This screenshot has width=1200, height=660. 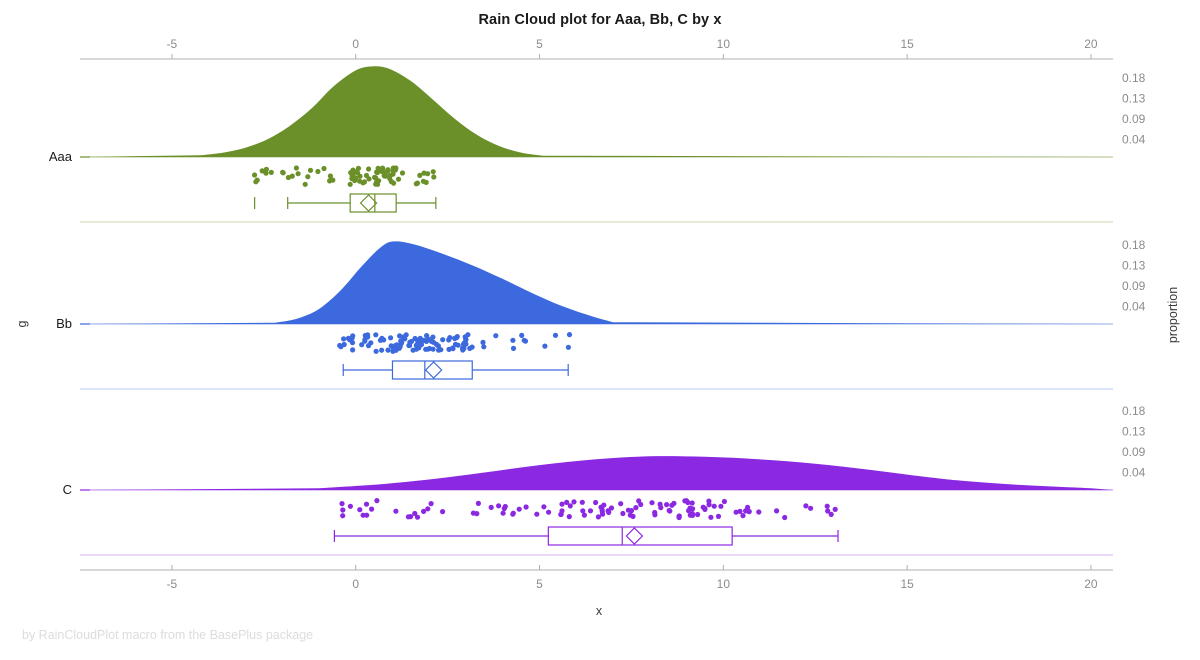 What do you see at coordinates (1091, 44) in the screenshot?
I see `x-tick-label: 20` at bounding box center [1091, 44].